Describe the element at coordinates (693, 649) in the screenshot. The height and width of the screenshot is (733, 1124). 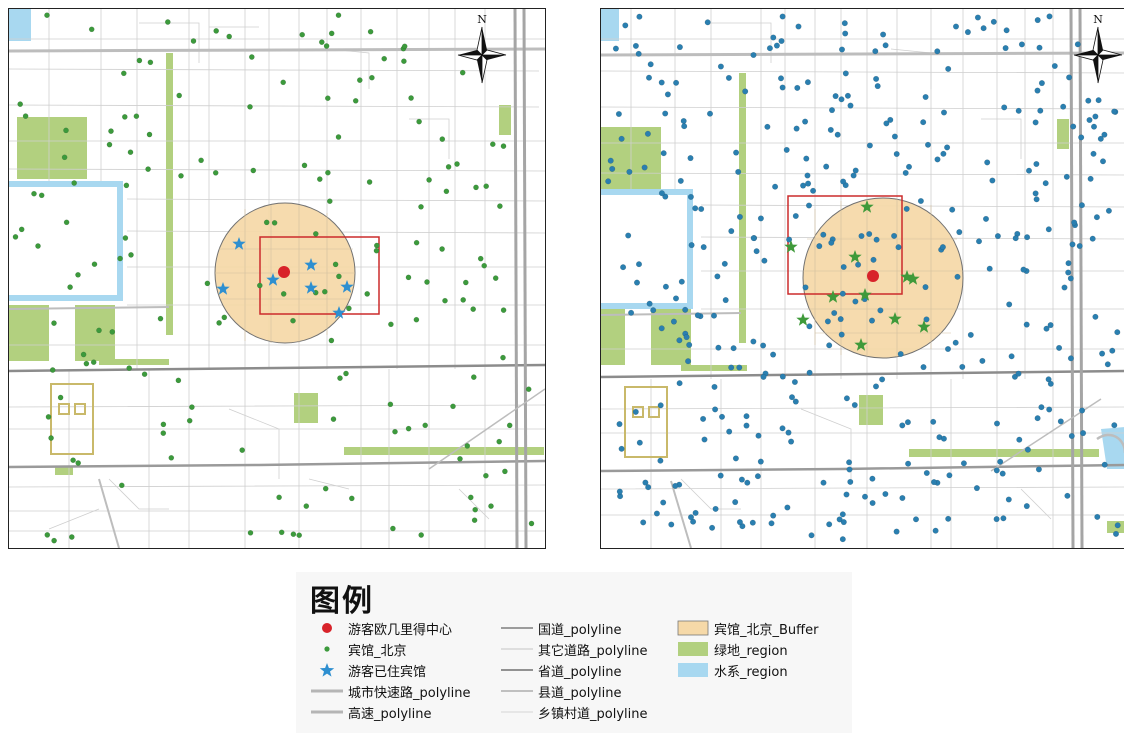
I see `green-box-icon` at that location.